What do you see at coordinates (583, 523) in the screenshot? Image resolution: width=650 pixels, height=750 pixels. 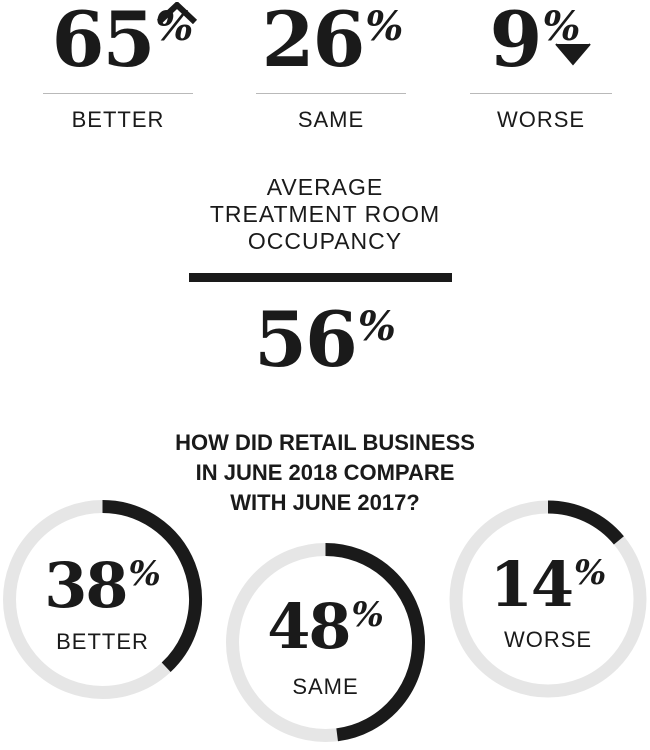 I see `ring-progress-arc` at bounding box center [583, 523].